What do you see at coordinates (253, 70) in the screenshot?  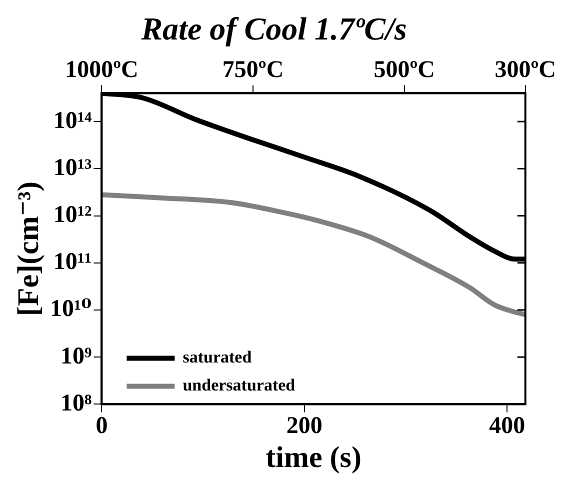 I see `x2-tick-label: 750ºC` at bounding box center [253, 70].